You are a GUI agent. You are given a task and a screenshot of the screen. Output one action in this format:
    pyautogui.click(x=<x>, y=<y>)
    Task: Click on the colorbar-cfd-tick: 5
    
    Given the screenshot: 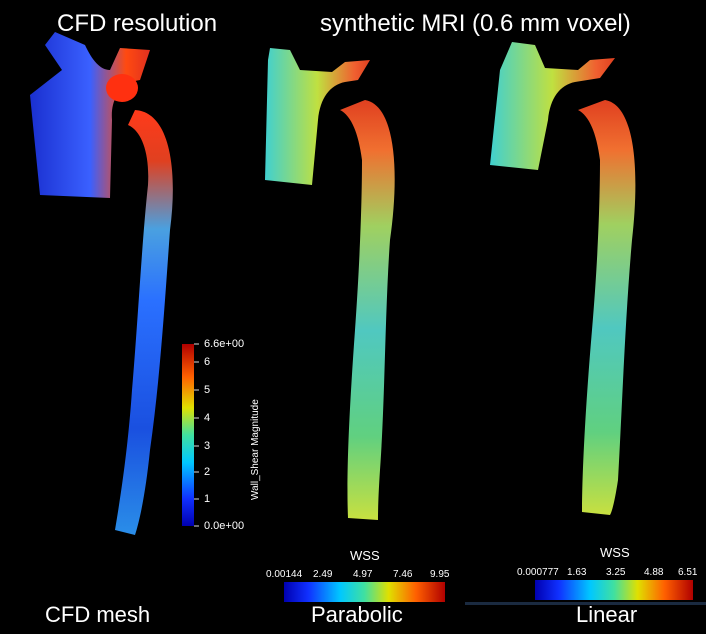 What is the action you would take?
    pyautogui.click(x=207, y=390)
    